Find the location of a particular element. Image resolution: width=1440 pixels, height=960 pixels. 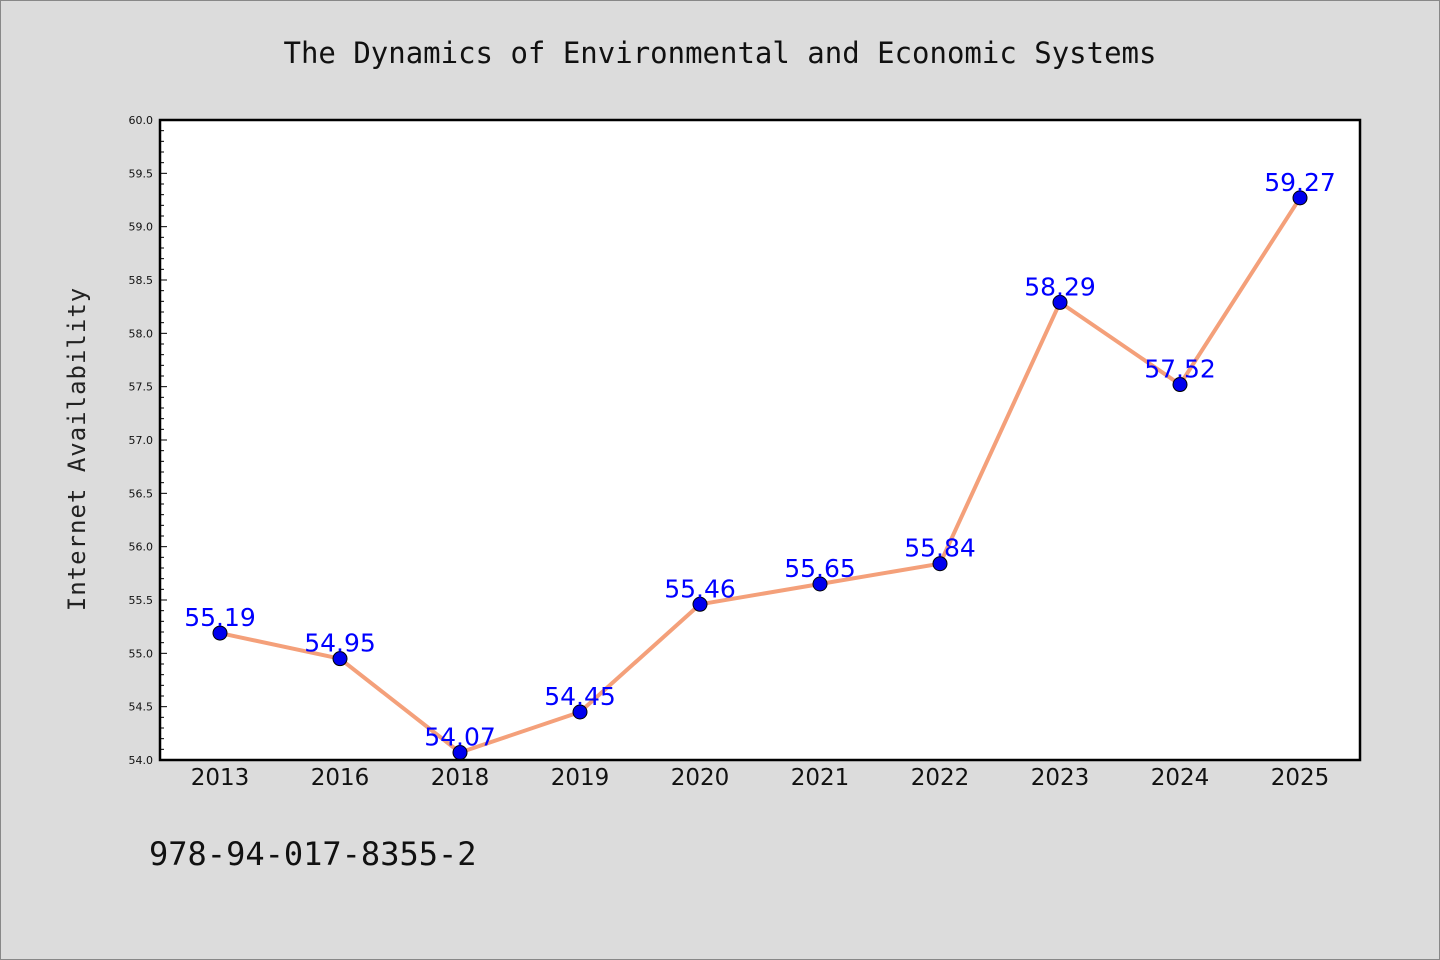

x-axis: 2013 2016 2018 2019 2020 2021 2022 2023 2024 2025 is located at coordinates (760, 778).